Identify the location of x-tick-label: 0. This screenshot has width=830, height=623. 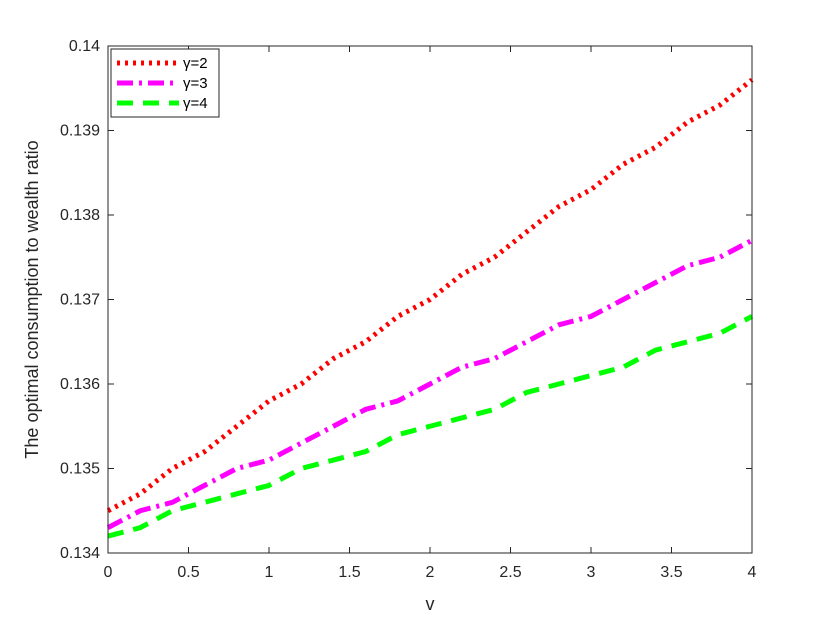
(108, 572).